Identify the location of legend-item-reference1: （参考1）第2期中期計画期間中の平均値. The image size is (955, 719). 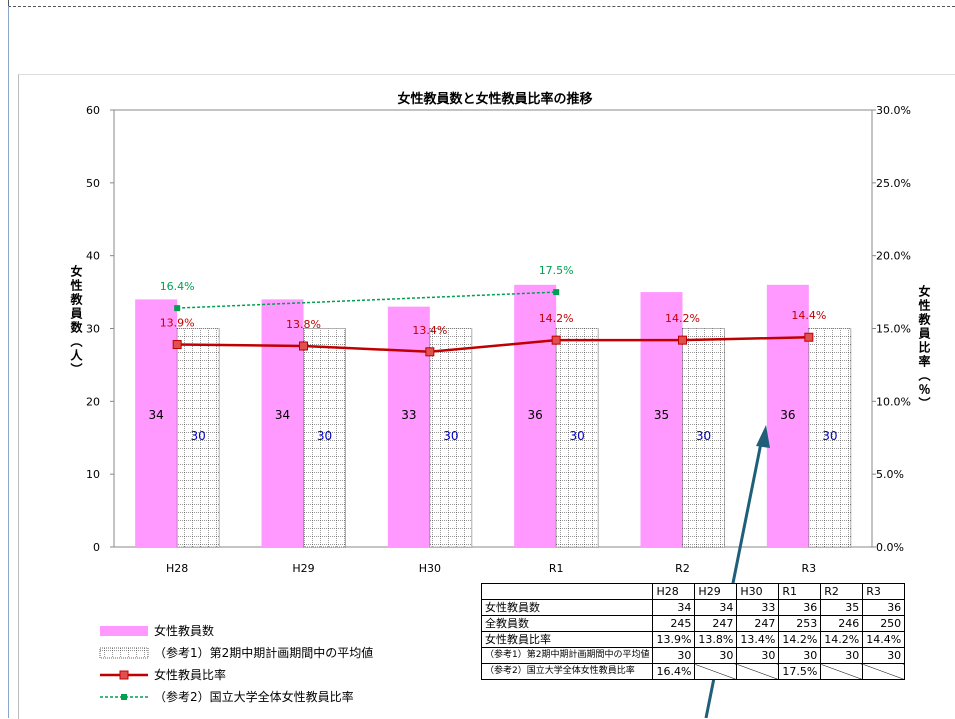
(232, 653).